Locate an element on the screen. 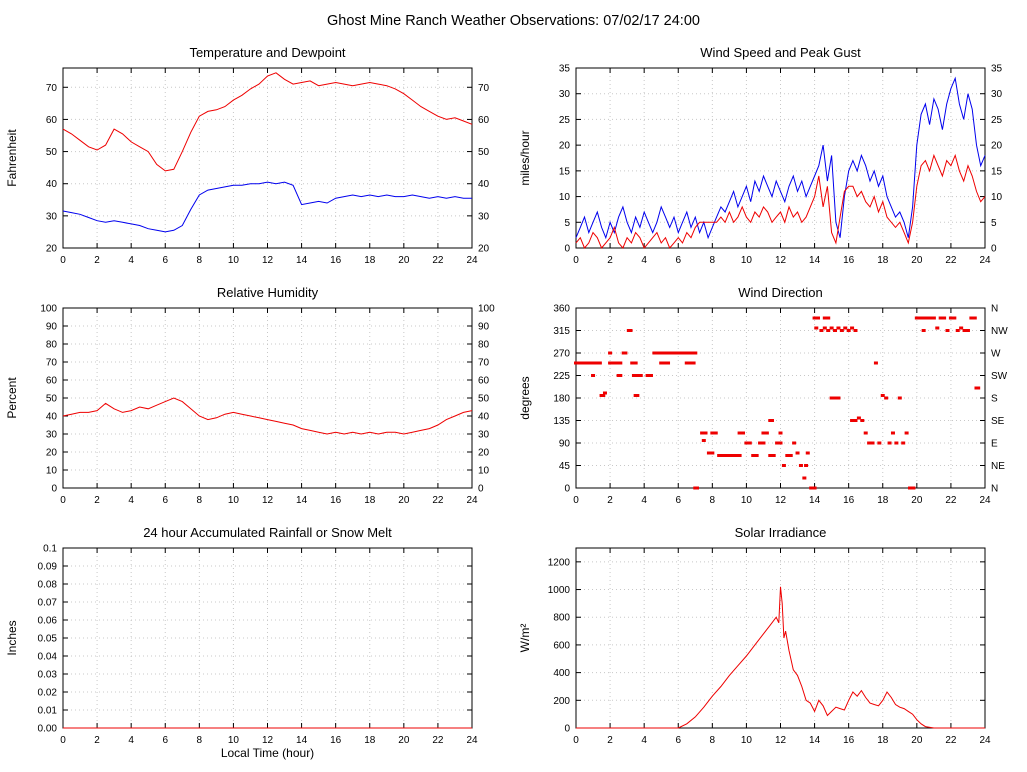 The width and height of the screenshot is (1027, 772). svg-text: 0.00 is located at coordinates (47, 729).